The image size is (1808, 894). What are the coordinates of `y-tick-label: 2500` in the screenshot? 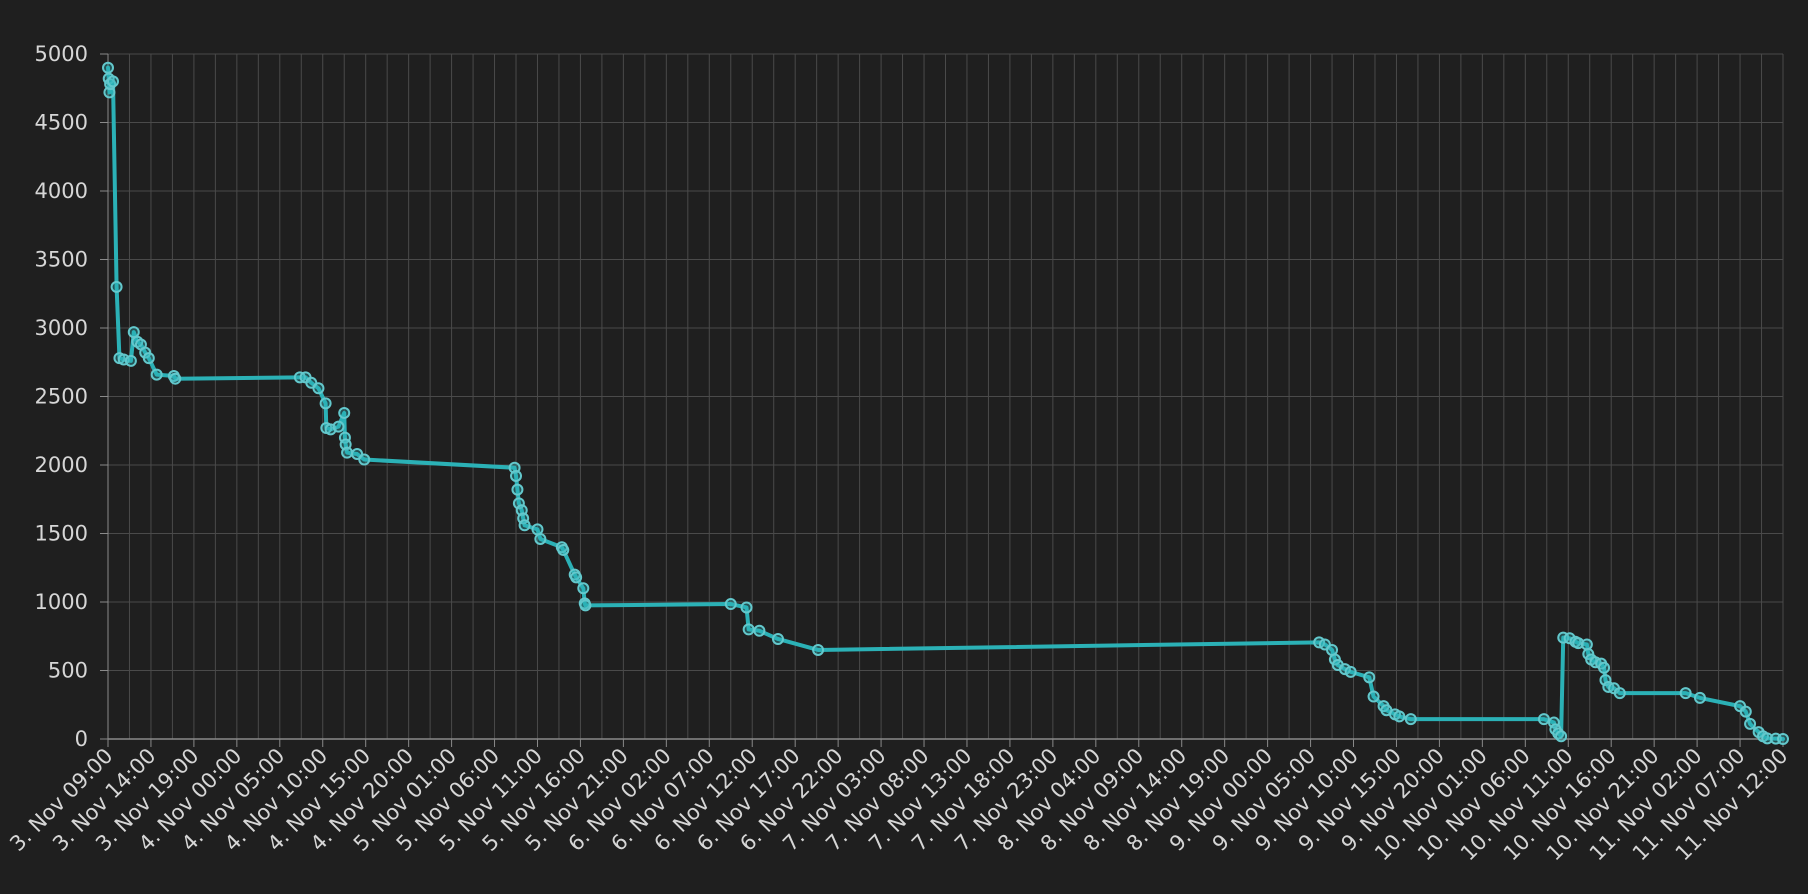 It's located at (61, 397).